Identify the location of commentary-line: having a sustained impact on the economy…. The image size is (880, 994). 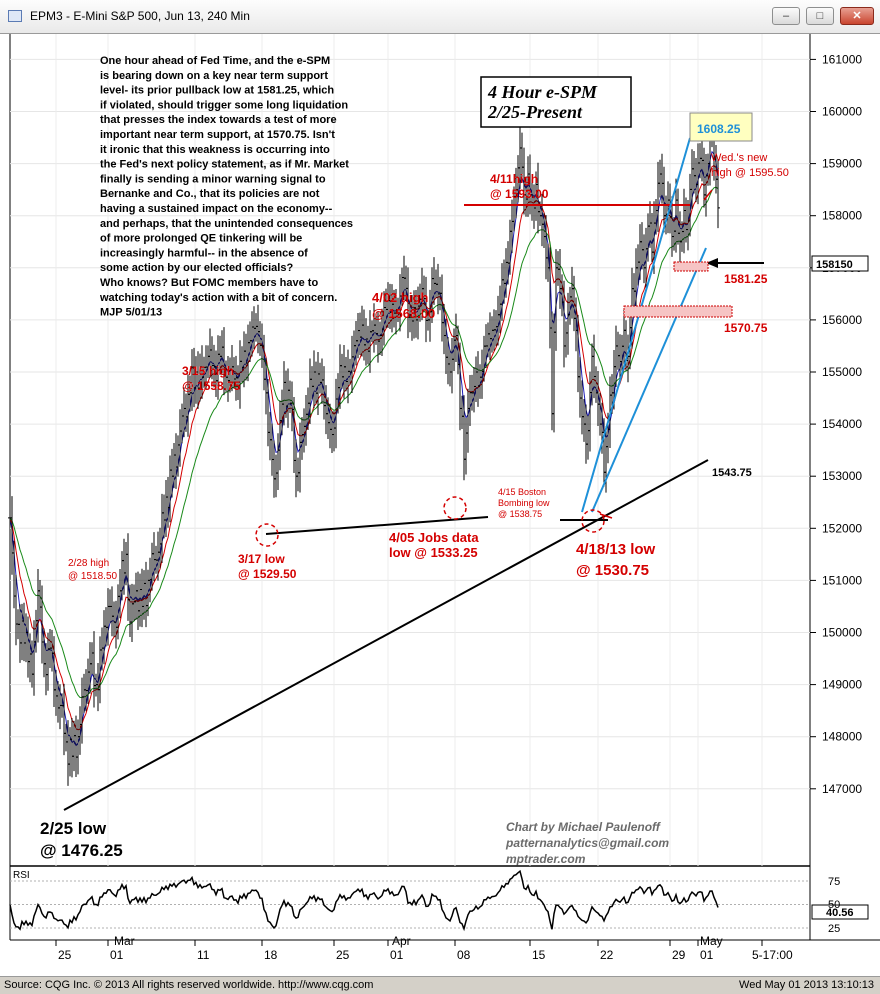
(216, 209).